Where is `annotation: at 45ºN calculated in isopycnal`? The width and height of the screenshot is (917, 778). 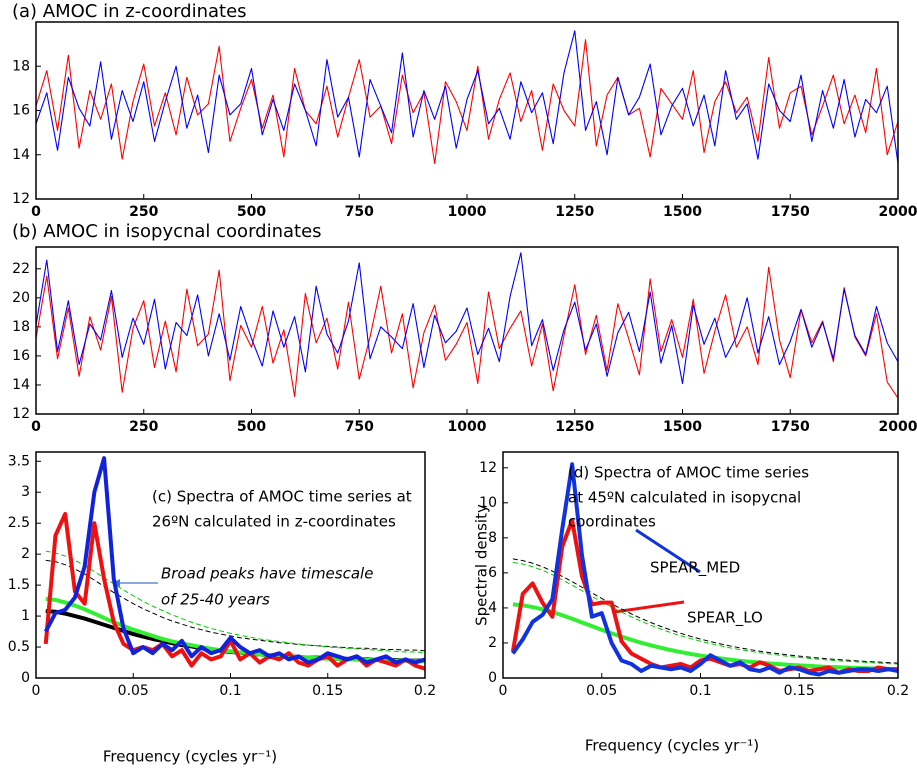 annotation: at 45ºN calculated in isopycnal is located at coordinates (684, 498).